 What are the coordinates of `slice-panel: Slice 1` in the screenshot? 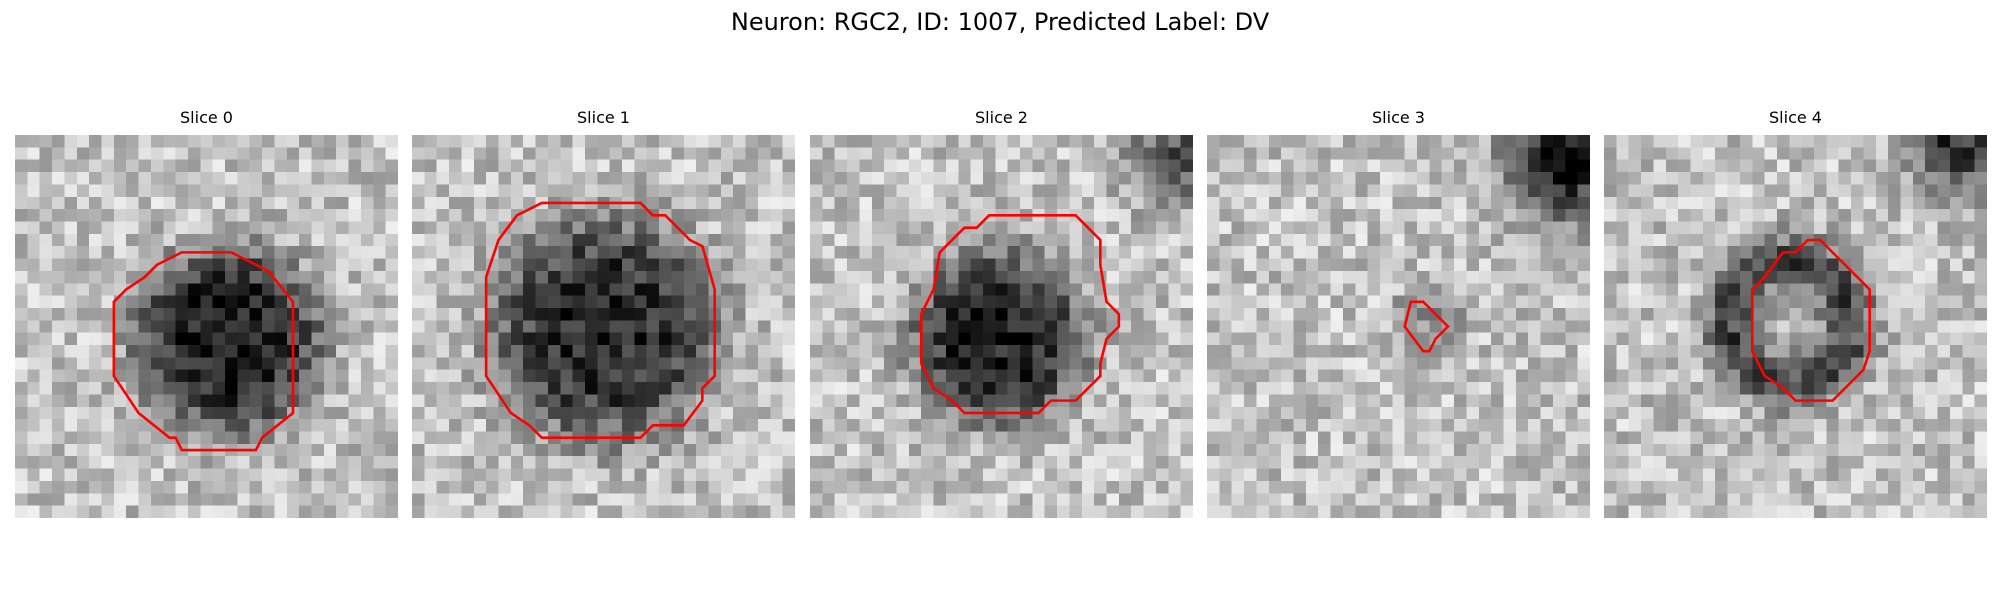 It's located at (603, 314).